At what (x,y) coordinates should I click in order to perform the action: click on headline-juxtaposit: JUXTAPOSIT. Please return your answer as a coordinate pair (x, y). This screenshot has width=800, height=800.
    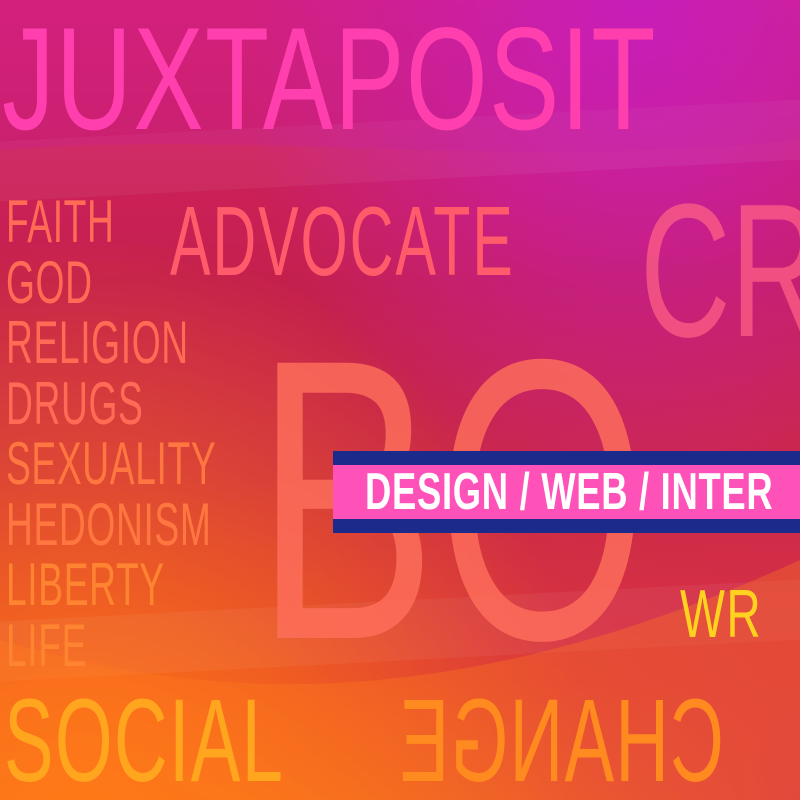
    Looking at the image, I should click on (329, 79).